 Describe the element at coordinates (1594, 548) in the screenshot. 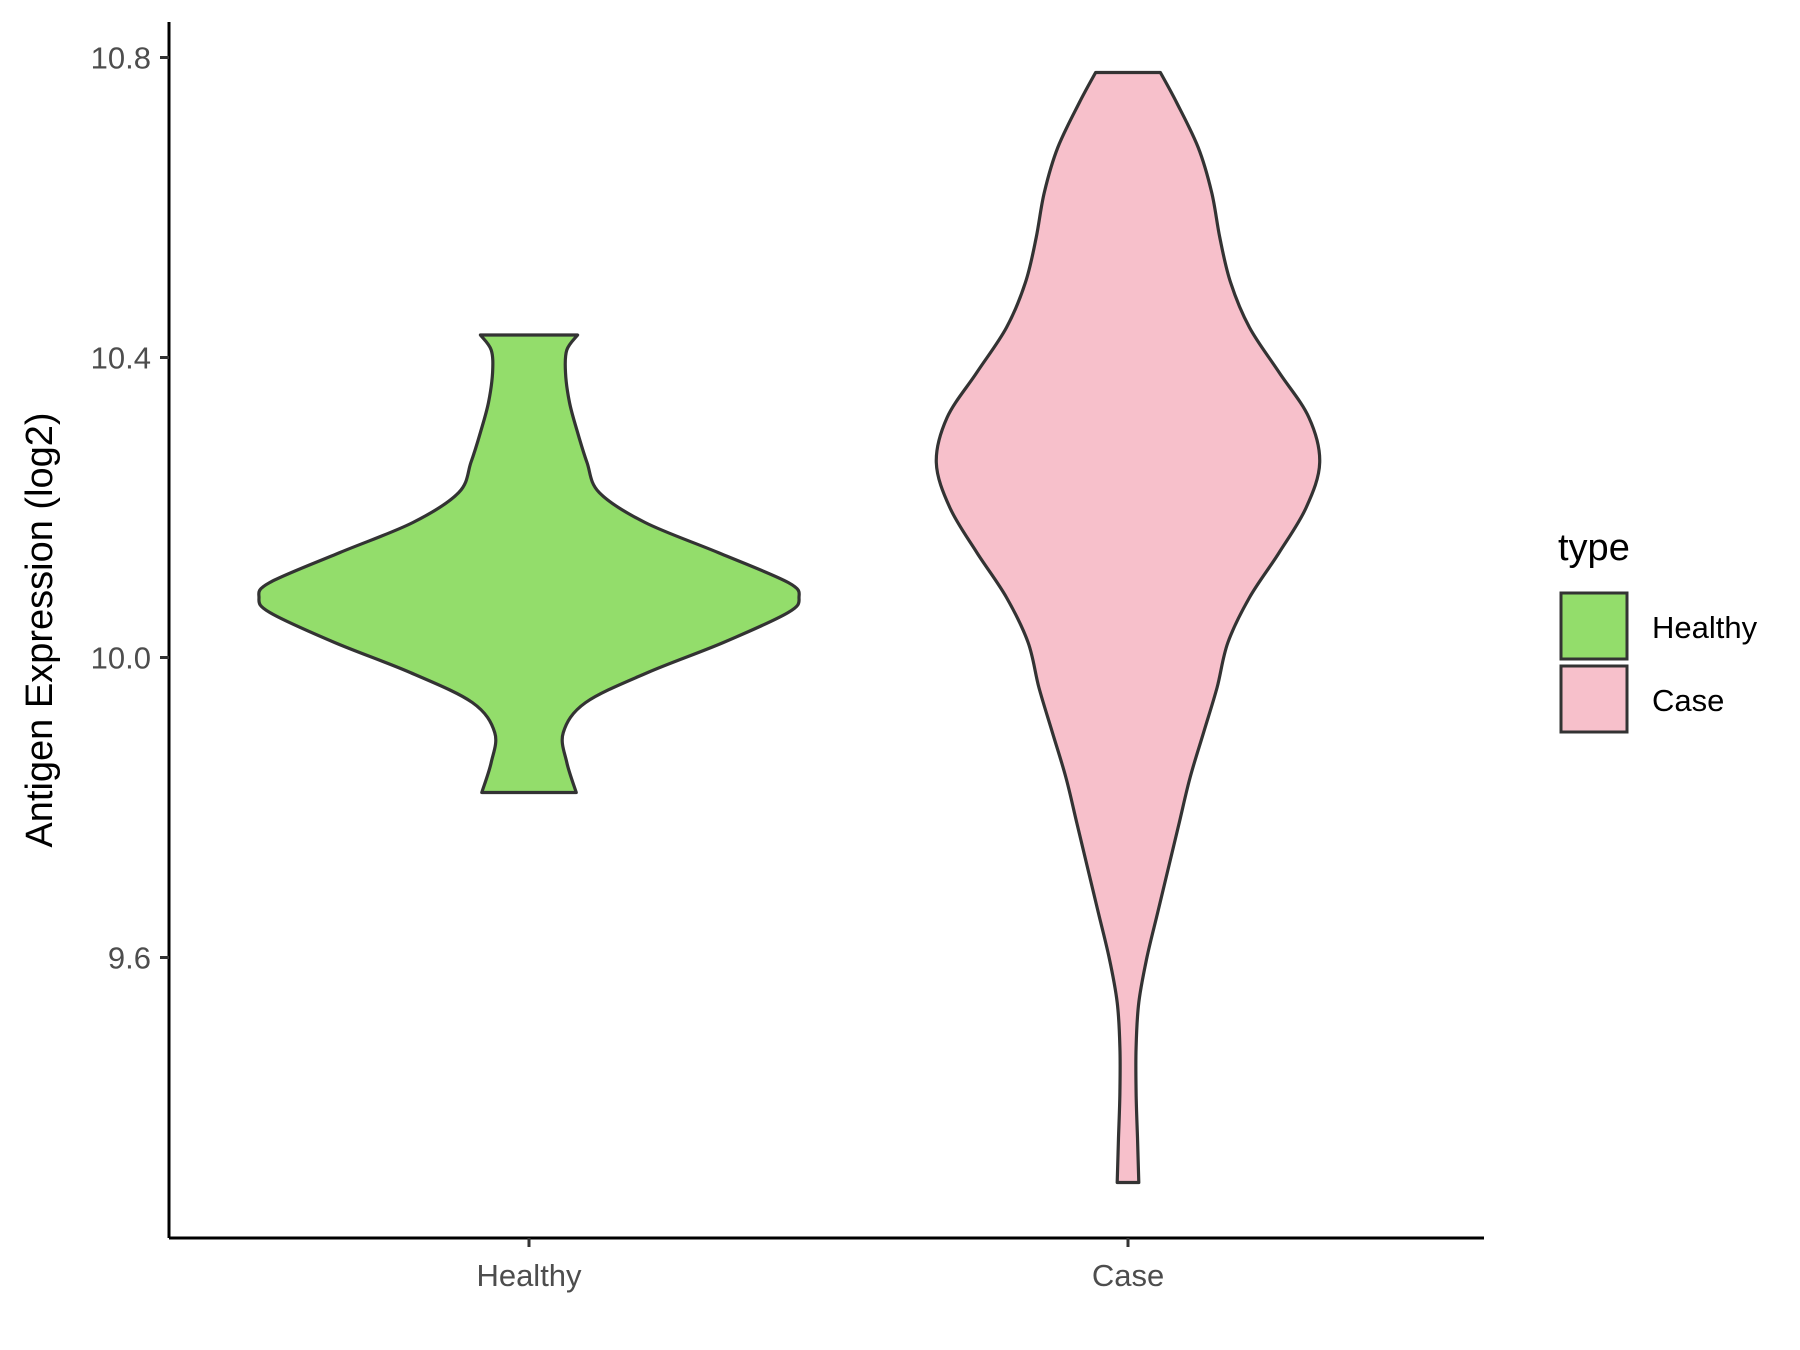

I see `legend-title: type` at that location.